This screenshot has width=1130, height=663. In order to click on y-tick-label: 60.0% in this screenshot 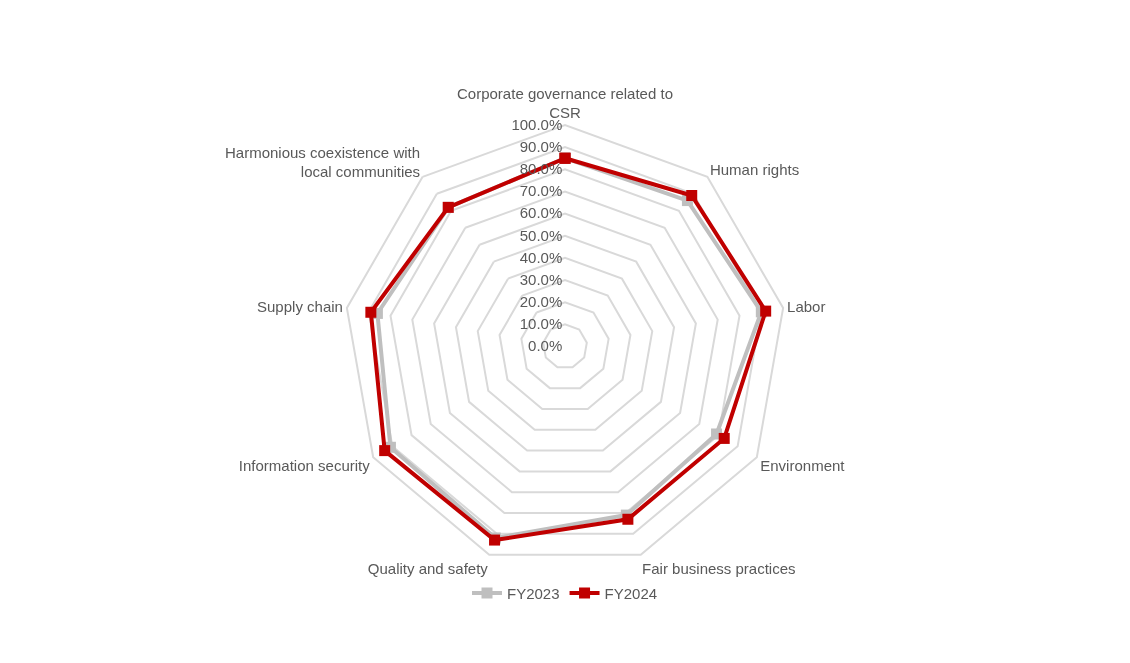, I will do `click(541, 213)`.